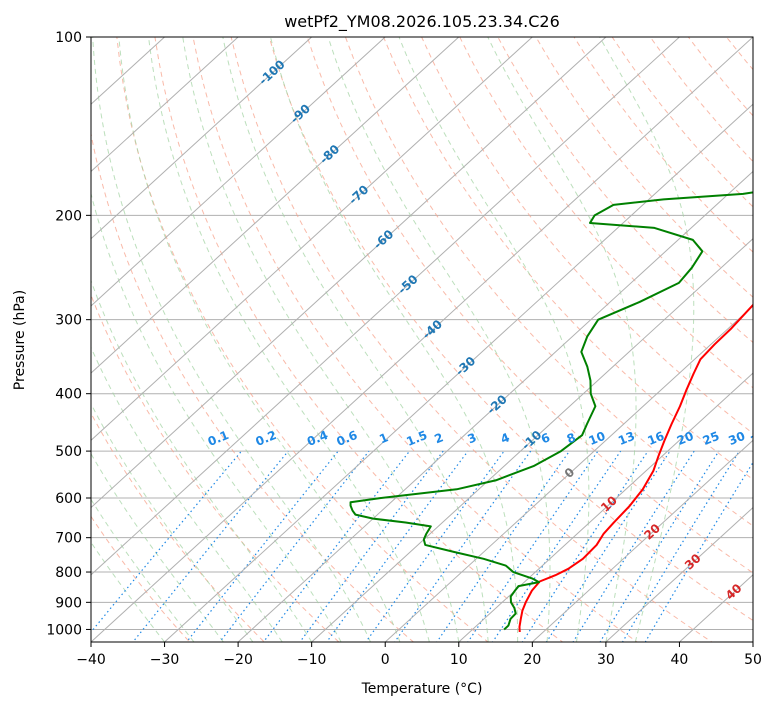 The width and height of the screenshot is (775, 708). What do you see at coordinates (597, 438) in the screenshot?
I see `mixing-ratio-label: 10` at bounding box center [597, 438].